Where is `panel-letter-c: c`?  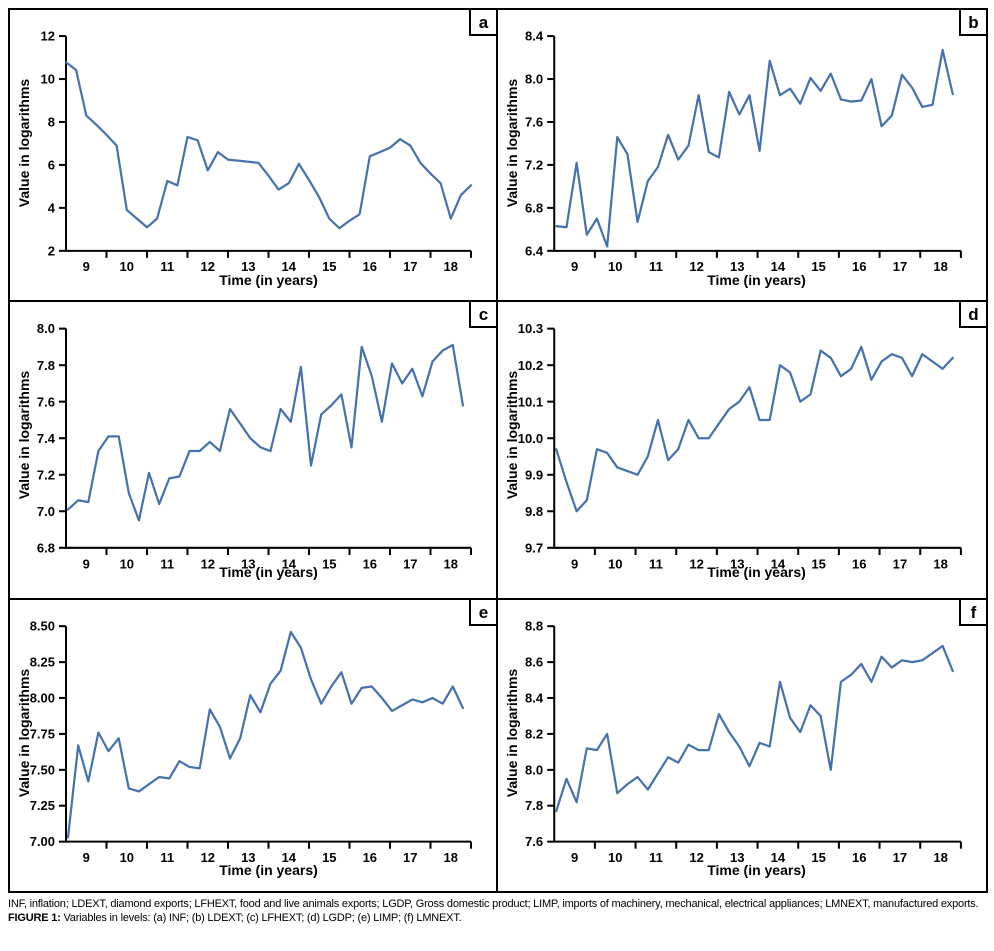 panel-letter-c: c is located at coordinates (483, 314).